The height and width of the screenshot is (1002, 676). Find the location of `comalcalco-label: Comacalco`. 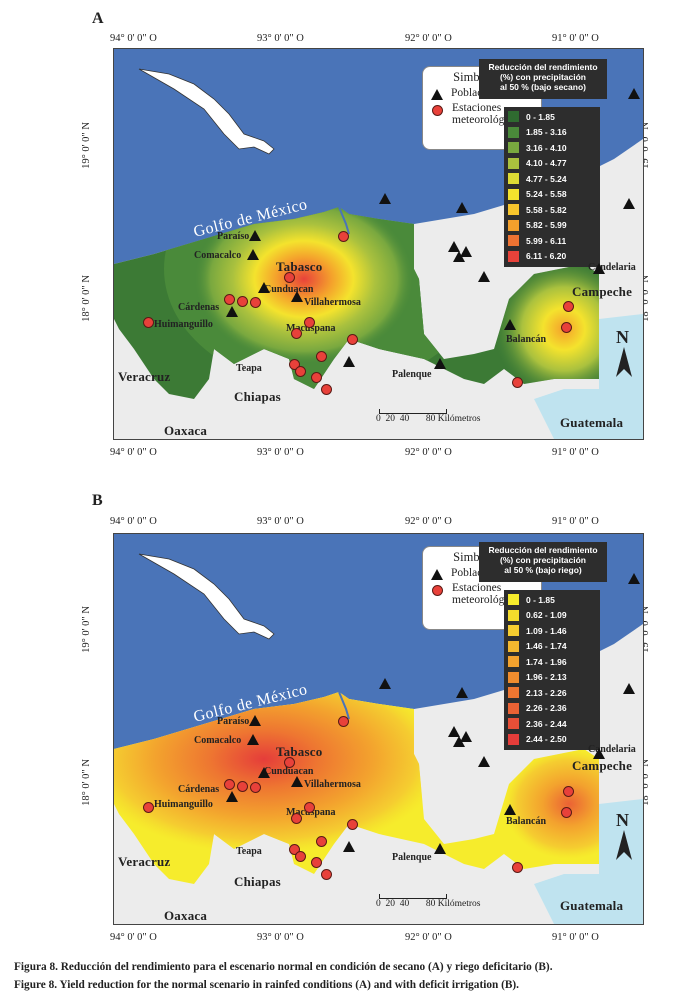

comalcalco-label: Comacalco is located at coordinates (218, 255).